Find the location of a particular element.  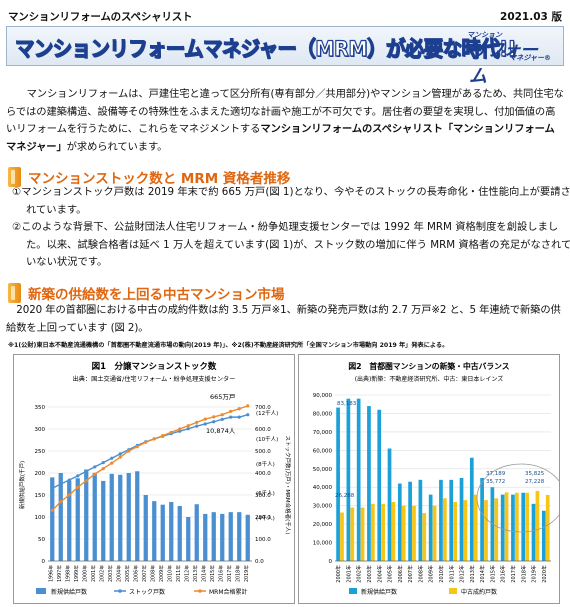

x-tick-label: 2013年 is located at coordinates (472, 574).